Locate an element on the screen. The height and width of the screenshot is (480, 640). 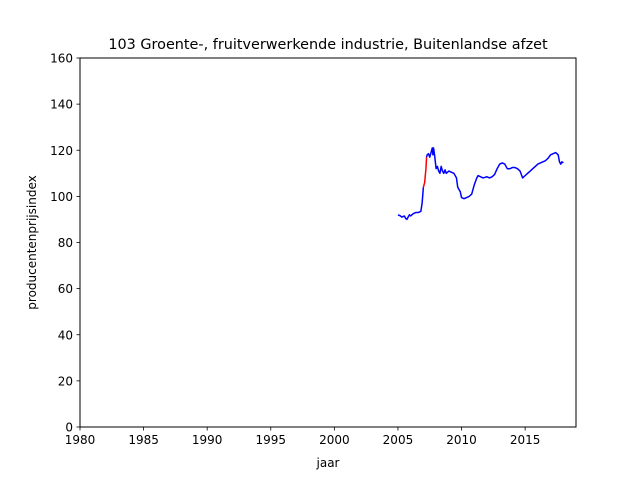
y-tick-label: 0 is located at coordinates (69, 428).